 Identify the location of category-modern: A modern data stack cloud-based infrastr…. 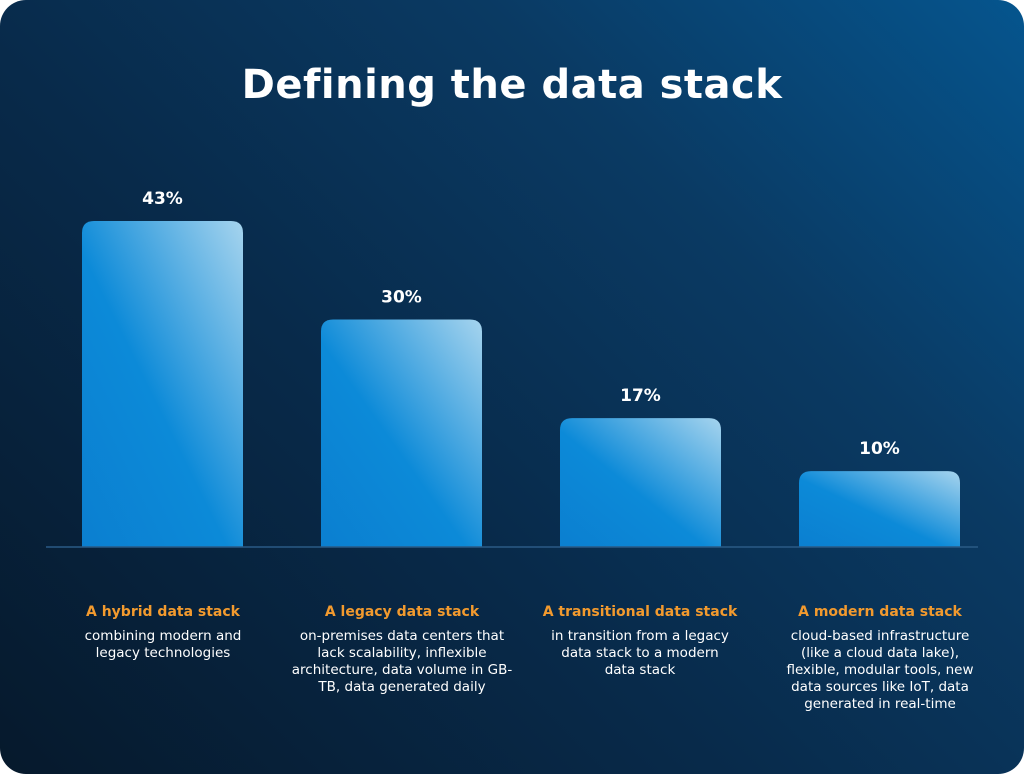
(880, 657).